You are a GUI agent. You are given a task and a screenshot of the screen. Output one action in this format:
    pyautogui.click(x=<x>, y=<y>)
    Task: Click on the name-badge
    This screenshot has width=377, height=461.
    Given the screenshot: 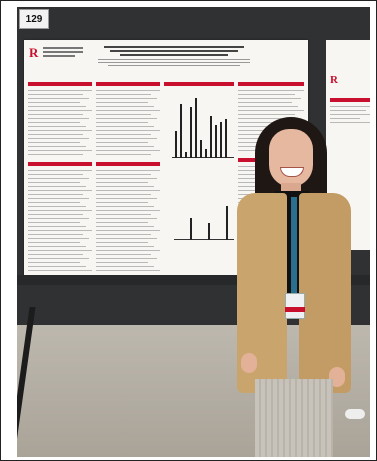 What is the action you would take?
    pyautogui.click(x=295, y=306)
    